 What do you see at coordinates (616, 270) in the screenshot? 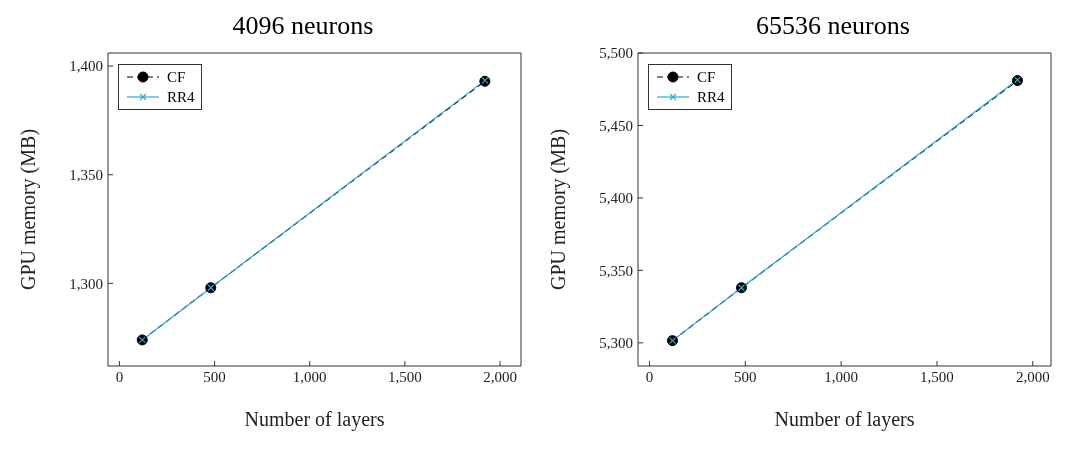
I see `y-tick-label: 5,350` at bounding box center [616, 270].